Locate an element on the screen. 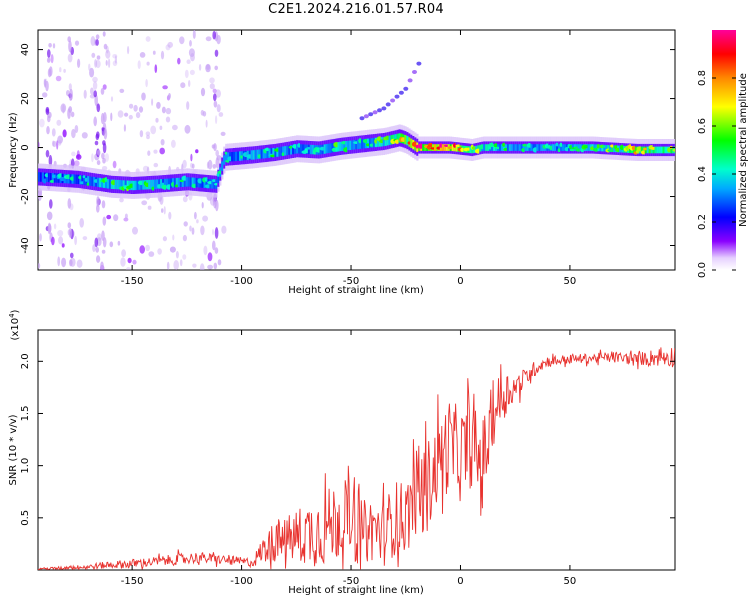  colorbar-tick-label: 0.0 is located at coordinates (702, 270).